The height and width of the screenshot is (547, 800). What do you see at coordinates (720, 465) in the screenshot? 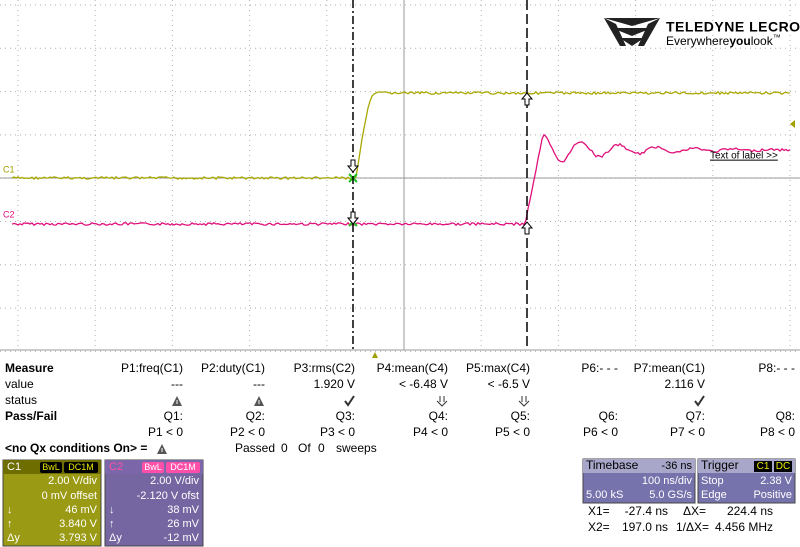
I see `label: Trigger` at bounding box center [720, 465].